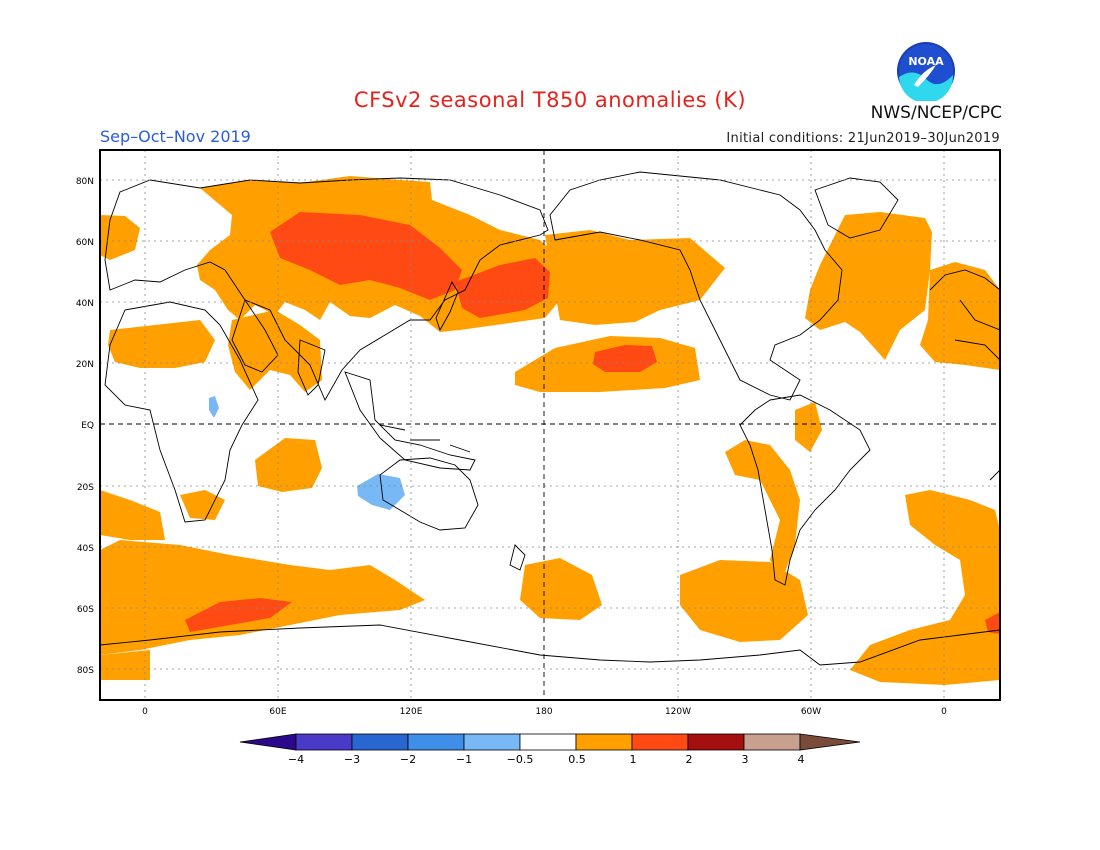 This screenshot has height=850, width=1100. Describe the element at coordinates (381, 492) in the screenshot. I see `east-indian-ocean-cool-area` at that location.